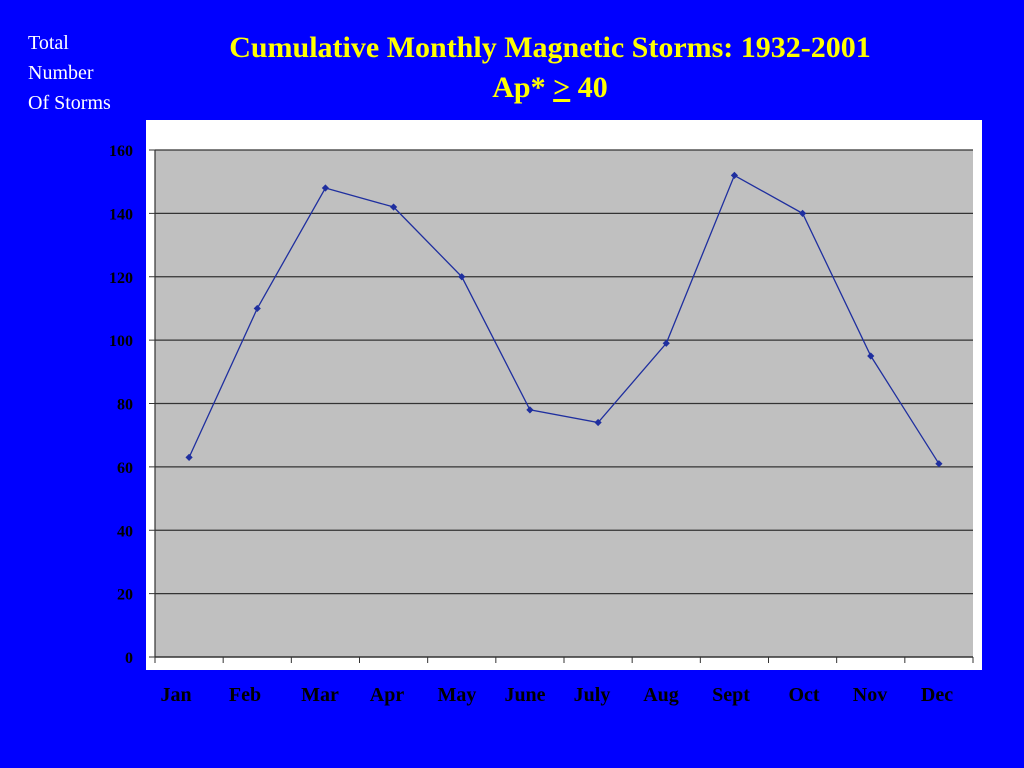  I want to click on x-tick-label-sept: Sept, so click(731, 695).